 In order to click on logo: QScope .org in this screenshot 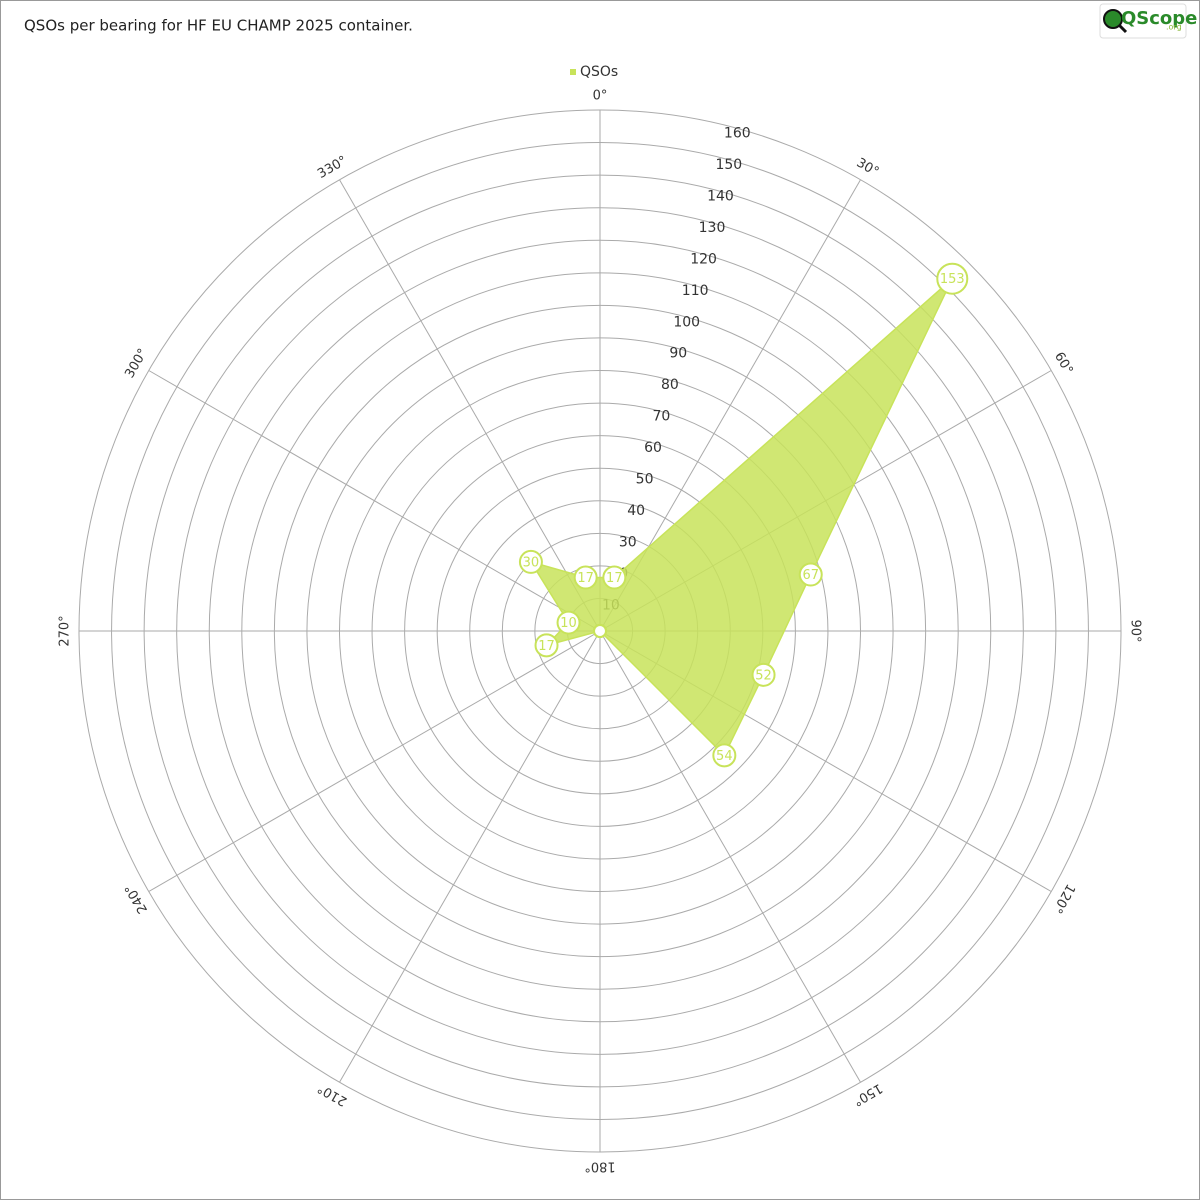, I will do `click(1148, 21)`.